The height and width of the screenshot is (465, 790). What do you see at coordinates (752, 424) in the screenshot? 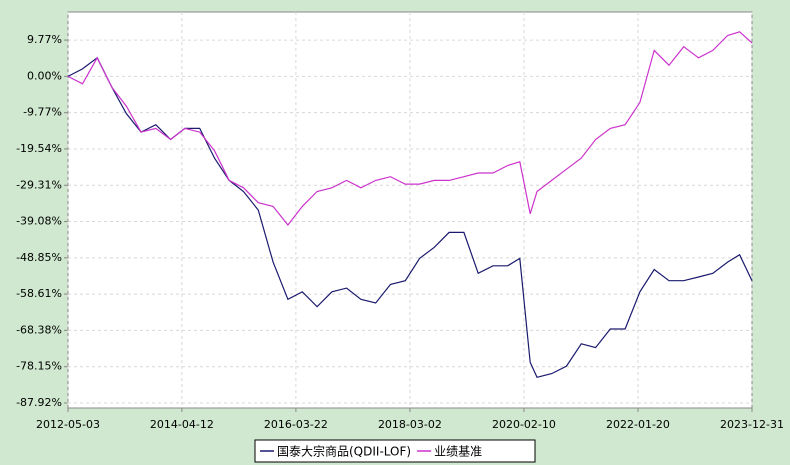
I see `x-tick-label: 2023-12-31` at bounding box center [752, 424].